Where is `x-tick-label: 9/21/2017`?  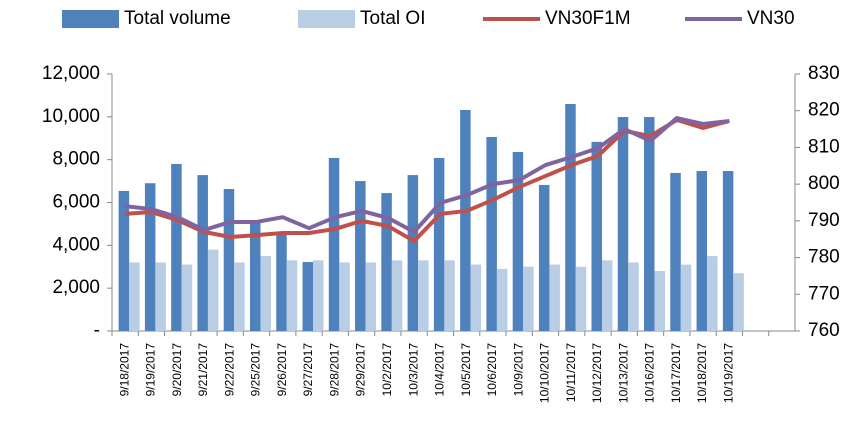 x-tick-label: 9/21/2017 is located at coordinates (203, 370).